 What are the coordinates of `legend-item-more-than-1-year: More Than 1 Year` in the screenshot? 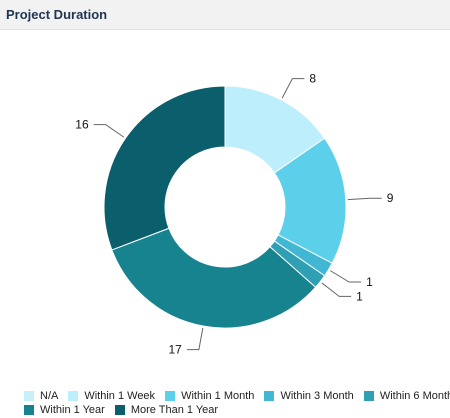 It's located at (166, 410).